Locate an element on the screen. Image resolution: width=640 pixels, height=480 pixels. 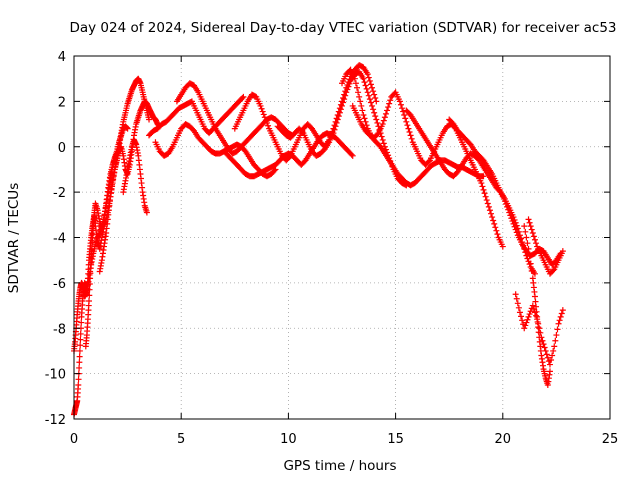
y-tick-label: -12 is located at coordinates (55, 420).